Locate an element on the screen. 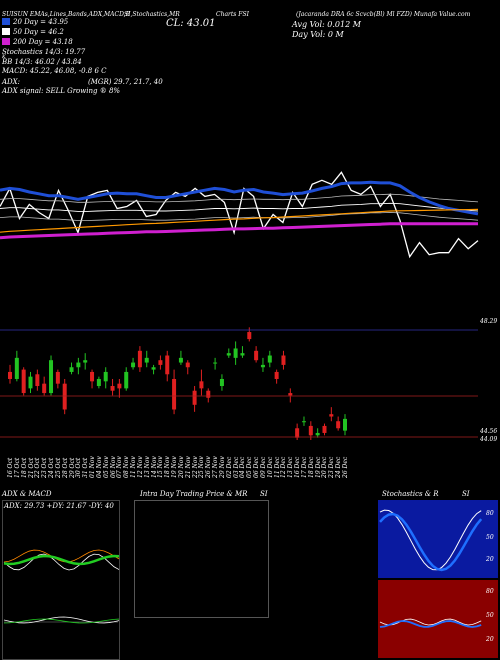 This screenshot has width=500, height=660. ema50-line is located at coordinates (239, 207).